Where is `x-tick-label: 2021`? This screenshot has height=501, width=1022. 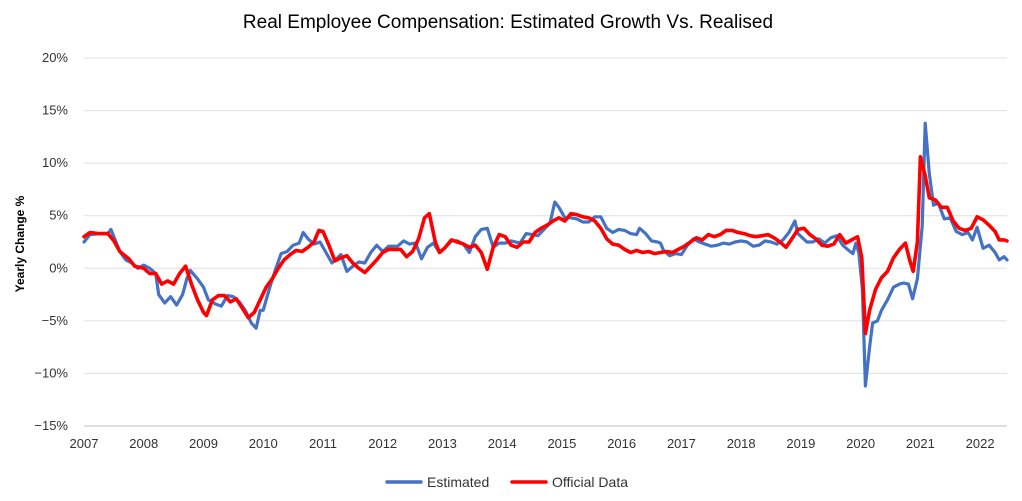 x-tick-label: 2021 is located at coordinates (920, 443).